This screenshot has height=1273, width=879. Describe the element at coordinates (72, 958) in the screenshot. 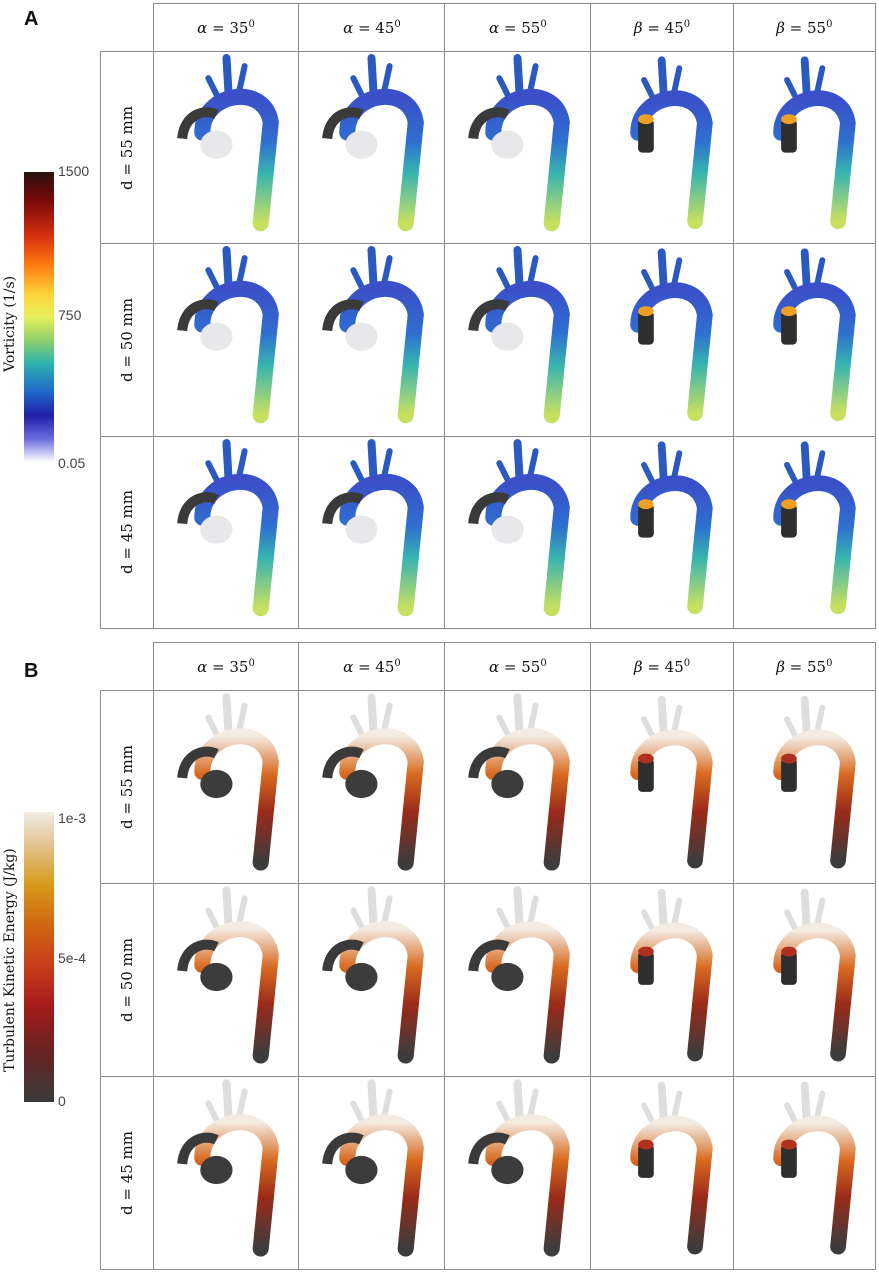

I see `panel-b-tick-mid: 5e-4` at that location.